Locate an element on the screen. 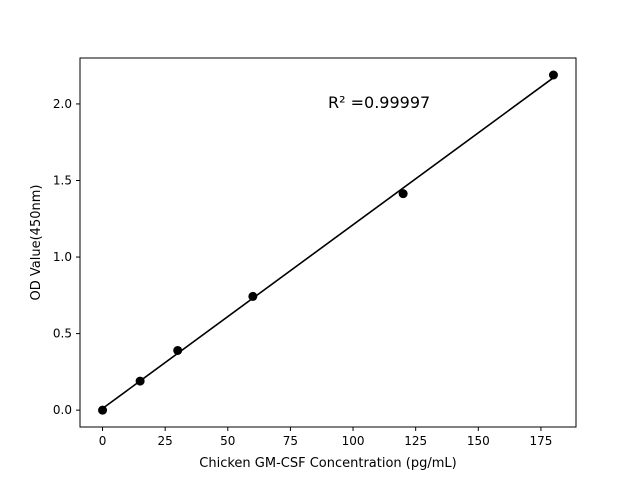 This screenshot has height=484, width=640. x-axis-label: Chicken GM-CSF Concentration (pg/mL) is located at coordinates (327, 463).